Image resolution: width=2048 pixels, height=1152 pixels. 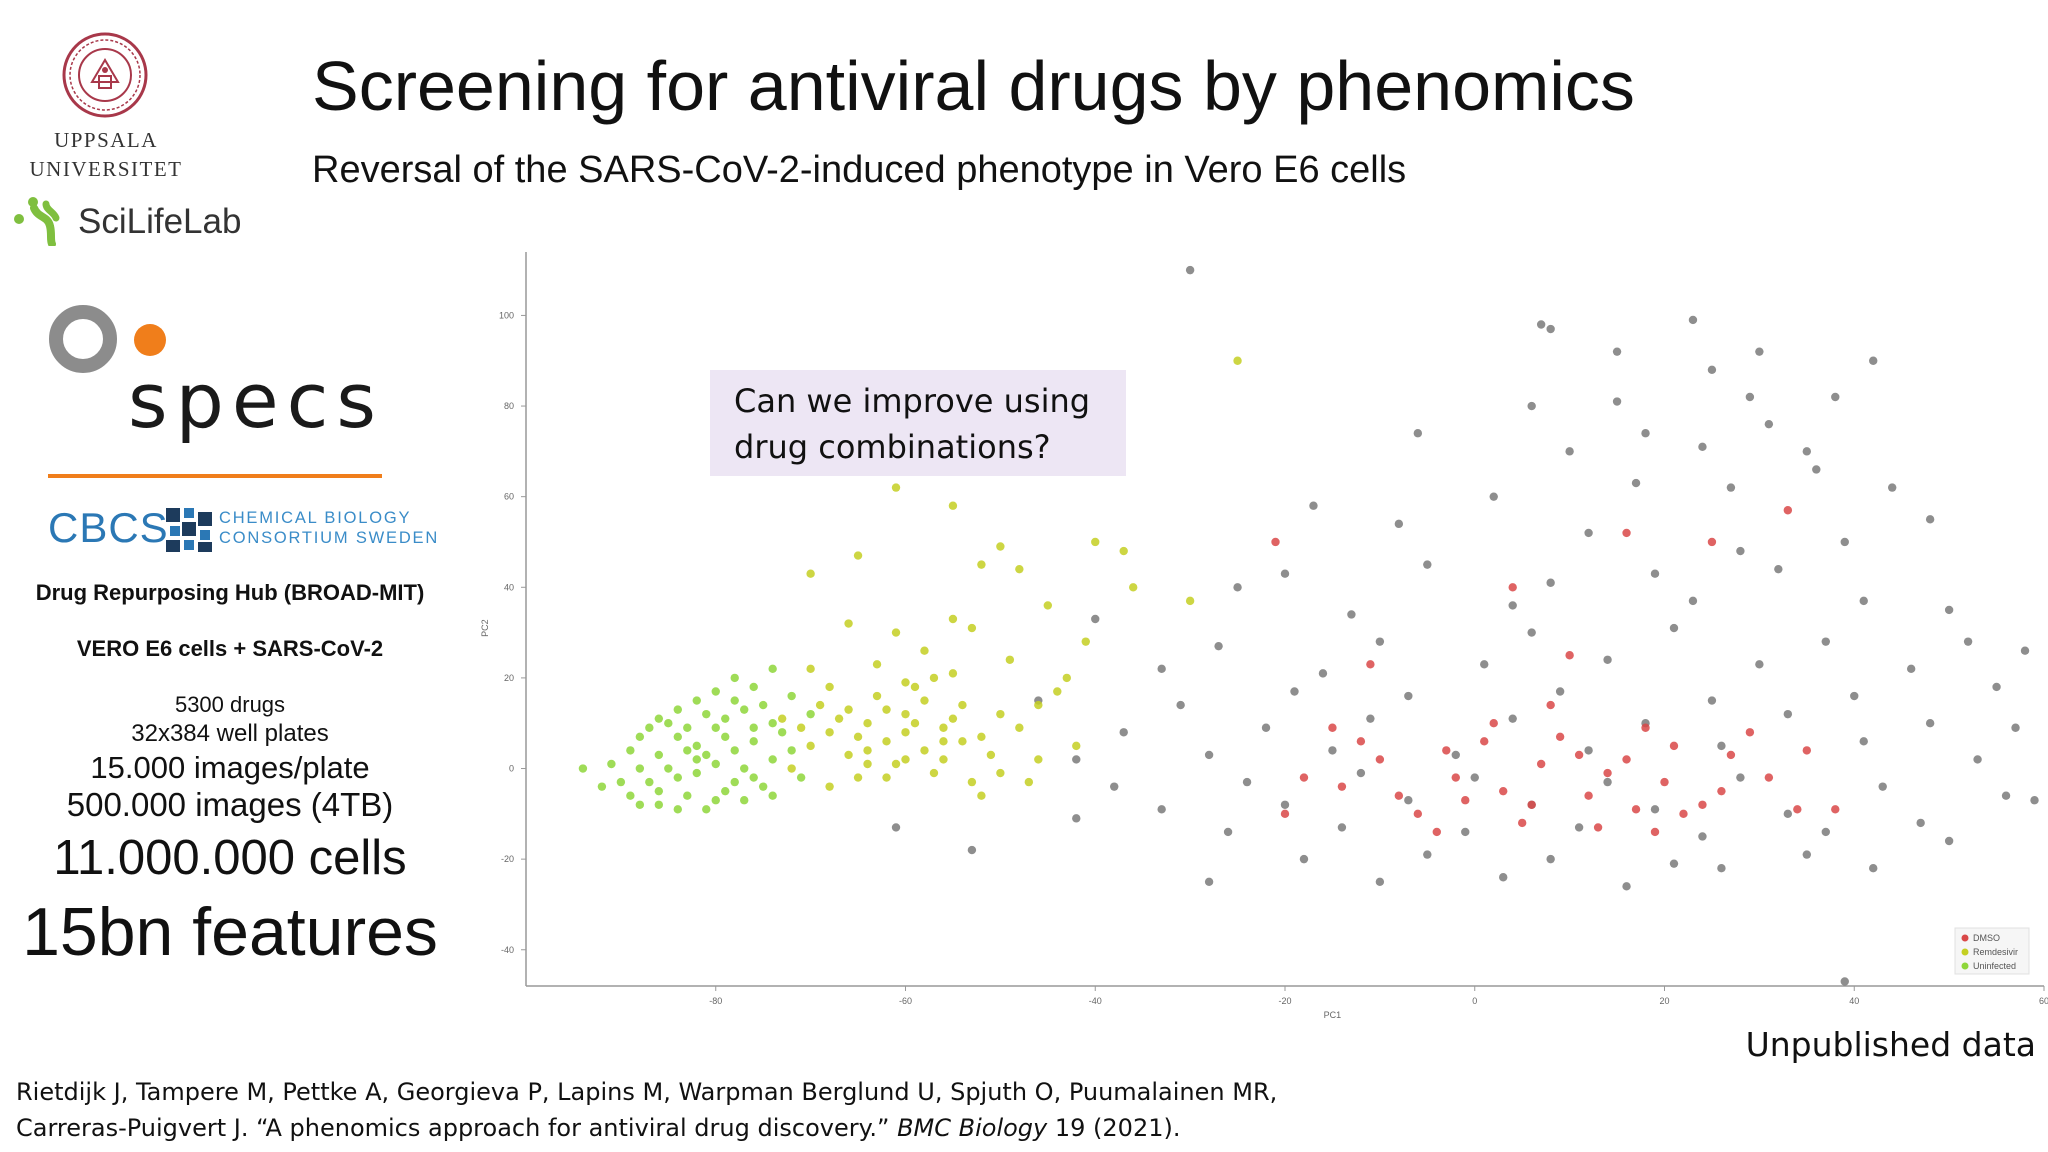 I want to click on y-tick-label: -20, so click(x=507, y=859).